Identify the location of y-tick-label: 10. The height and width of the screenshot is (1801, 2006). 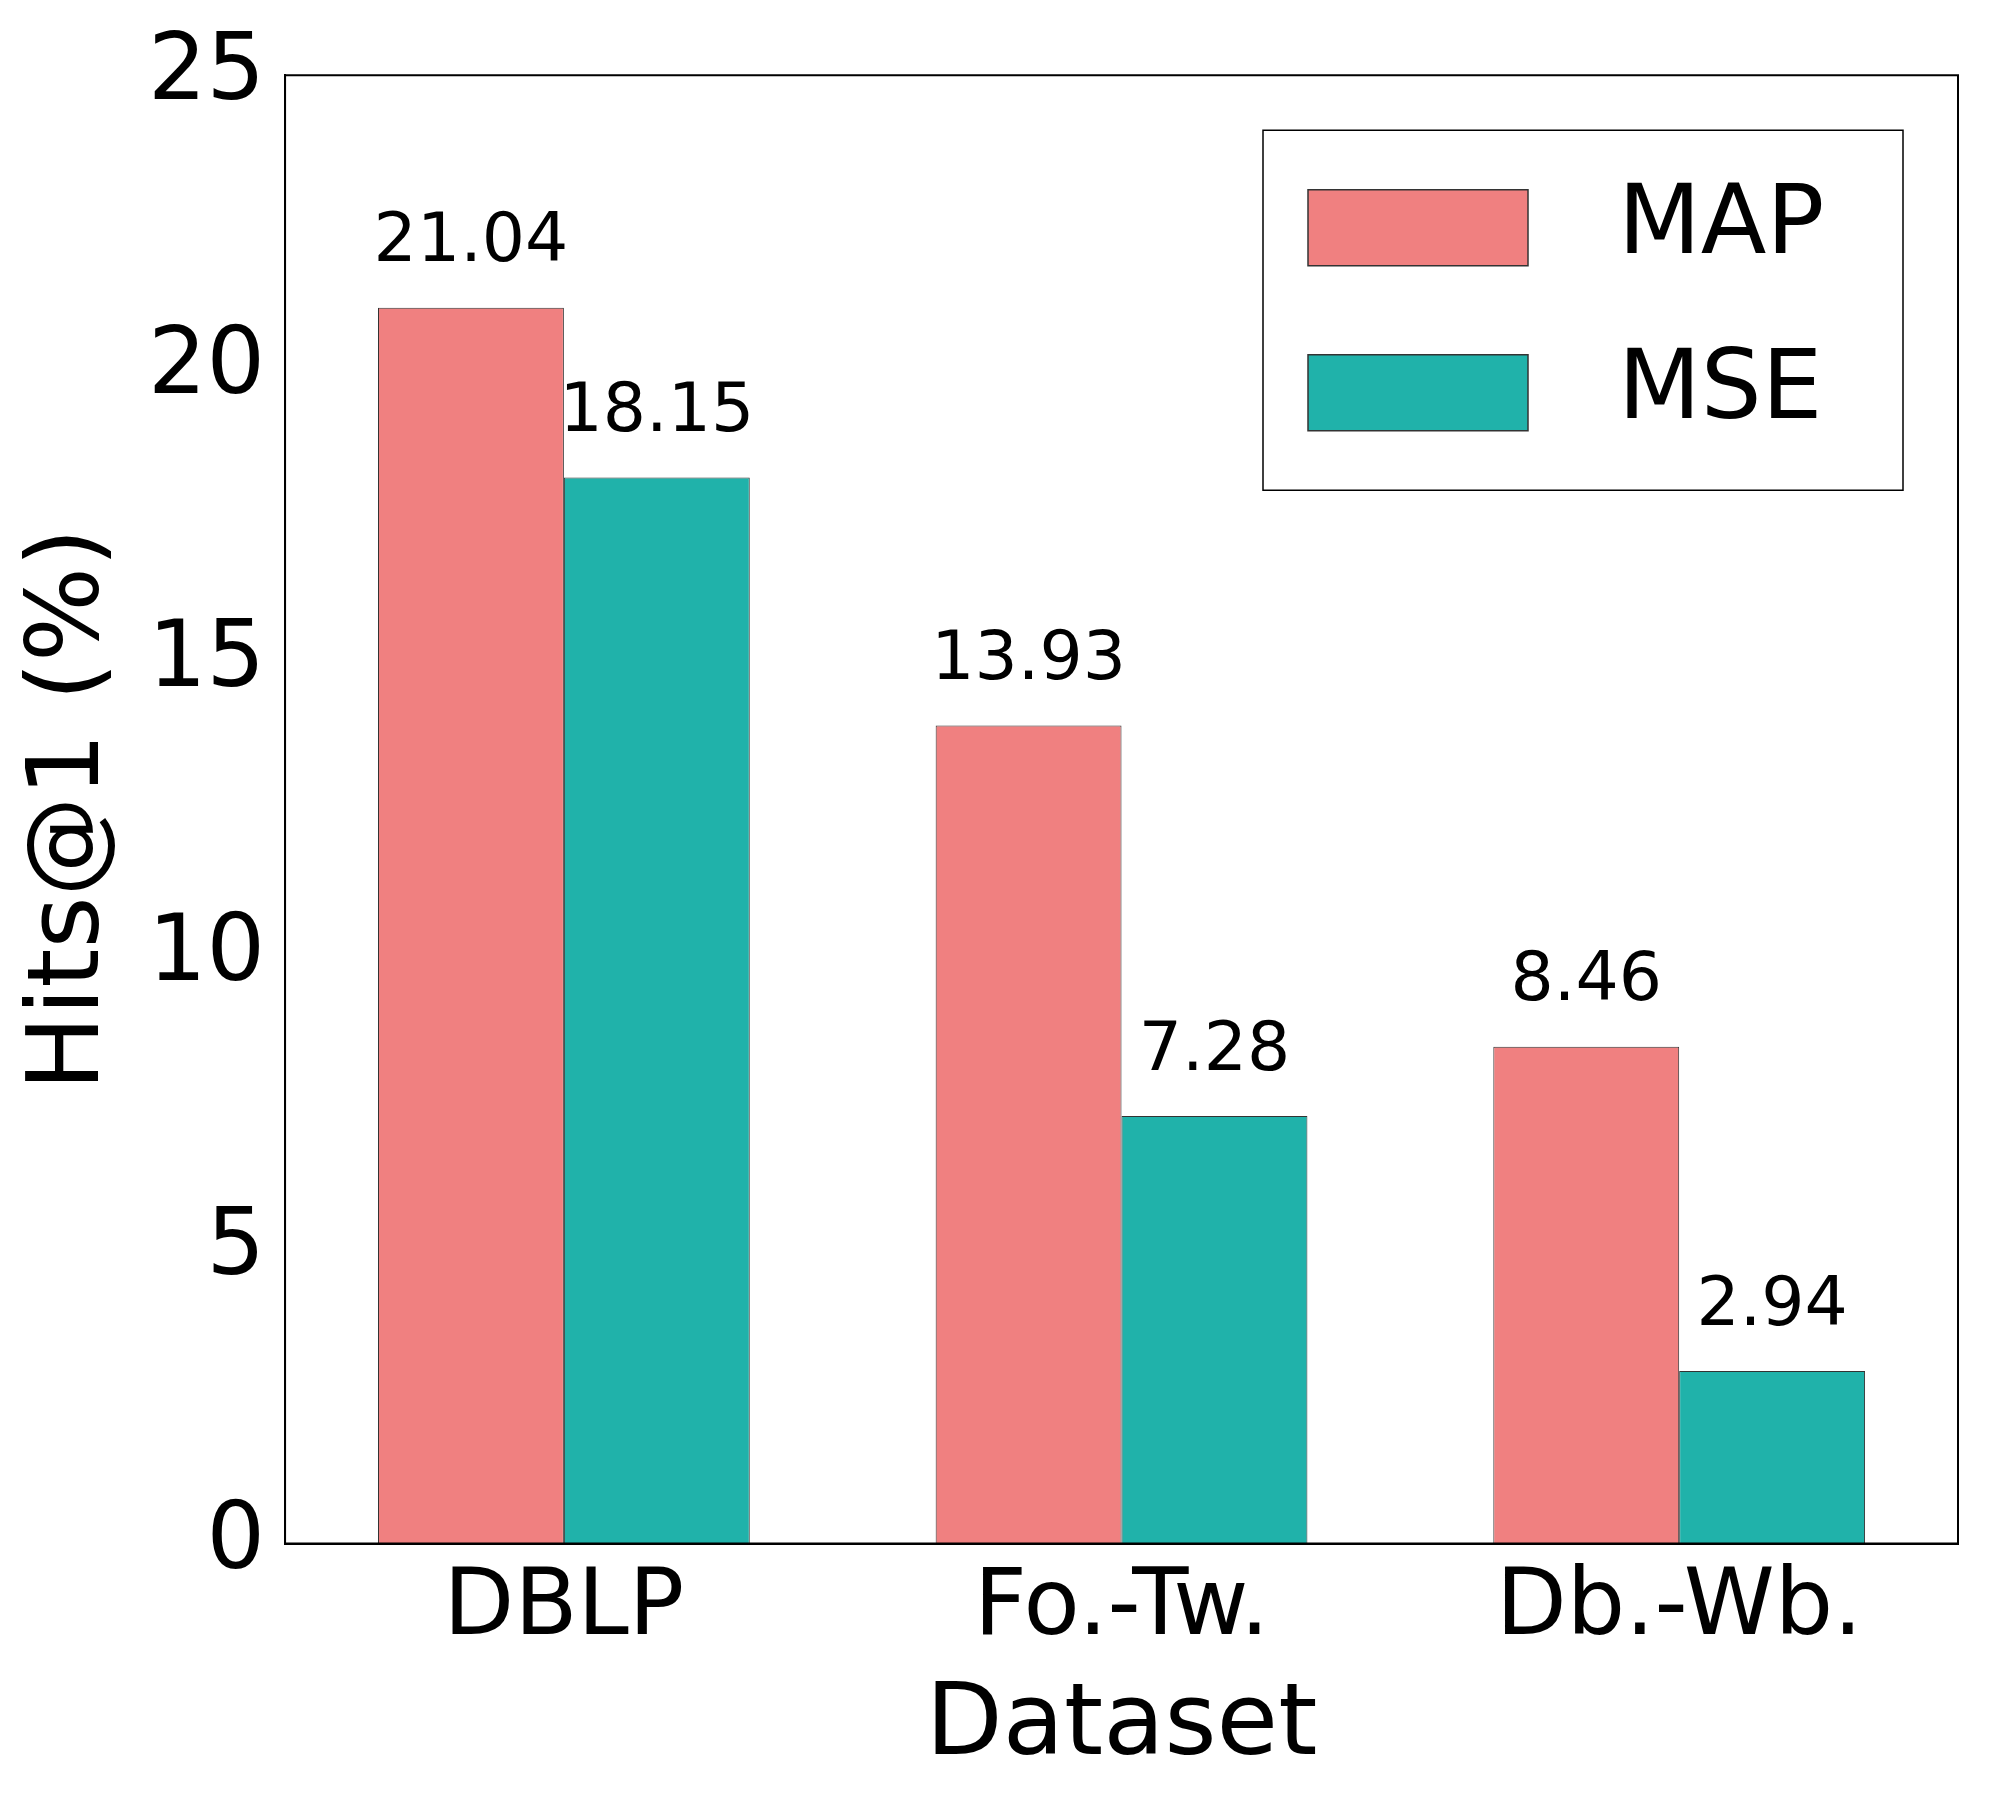
(206, 949).